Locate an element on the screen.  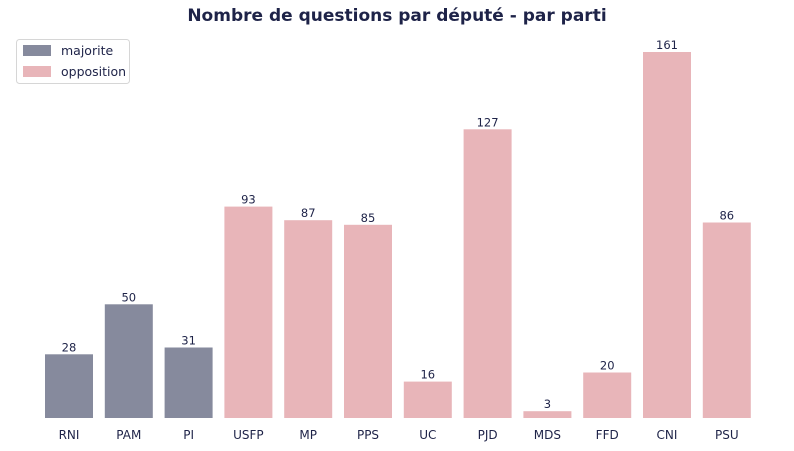
x-tick-label-mp: MP is located at coordinates (308, 435).